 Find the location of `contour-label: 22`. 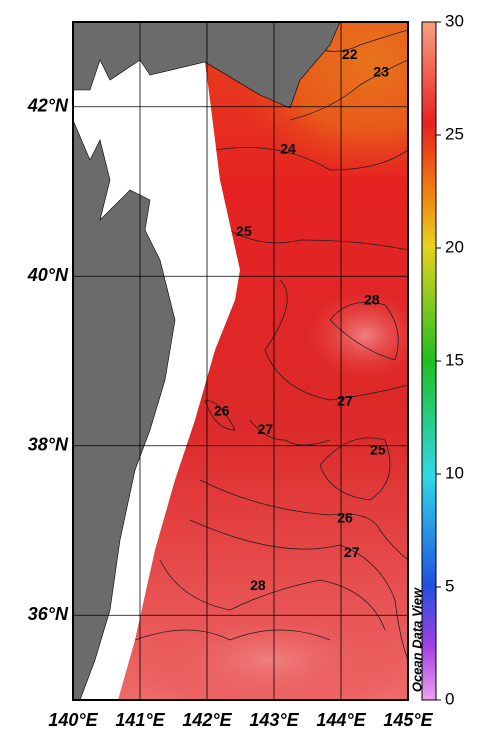

contour-label: 22 is located at coordinates (350, 54).